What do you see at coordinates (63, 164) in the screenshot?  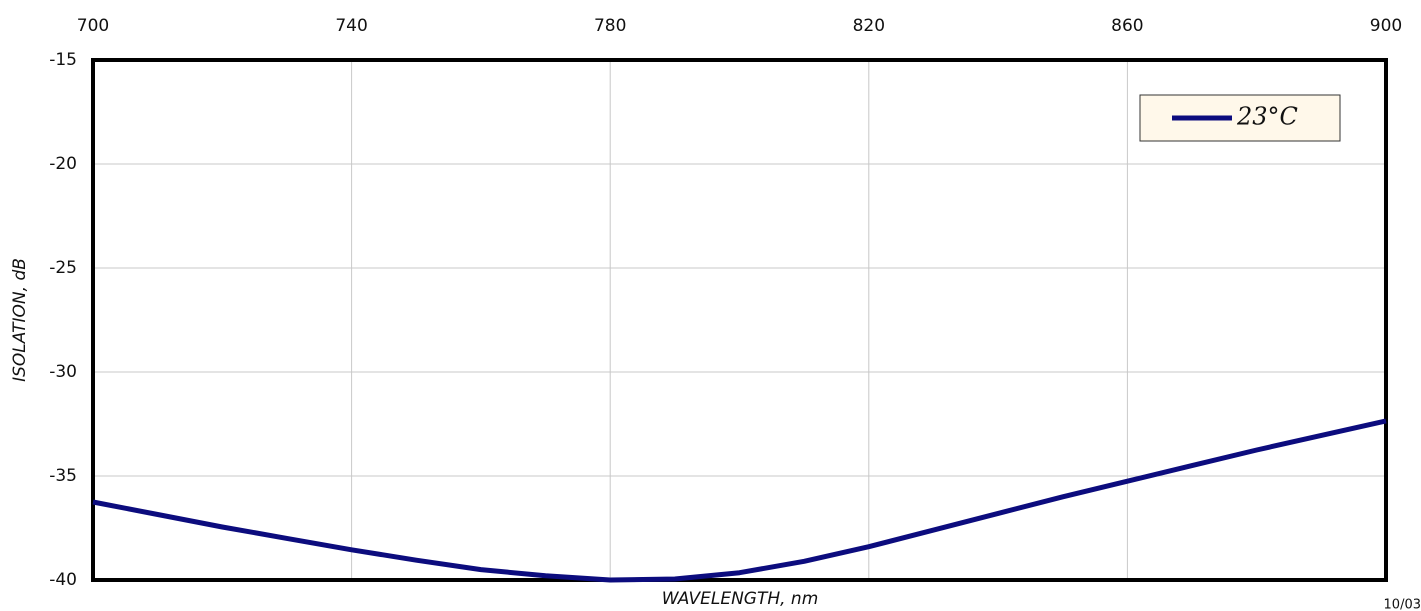 I see `y-tick-label: -20` at bounding box center [63, 164].